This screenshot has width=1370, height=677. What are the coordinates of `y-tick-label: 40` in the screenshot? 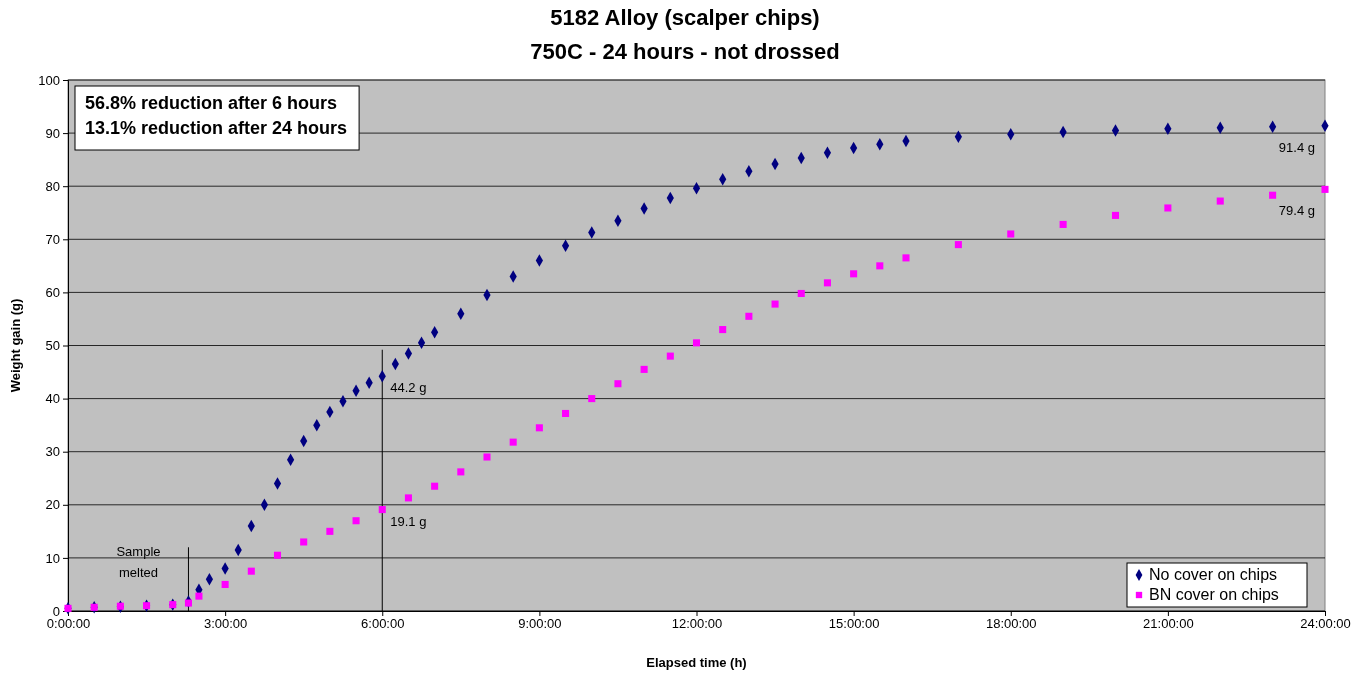 It's located at (52, 399).